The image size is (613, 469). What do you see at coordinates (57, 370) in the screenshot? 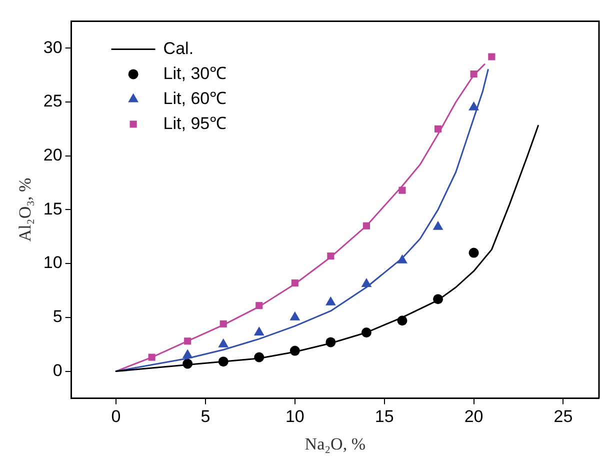
I see `y-tick-label: 0` at bounding box center [57, 370].